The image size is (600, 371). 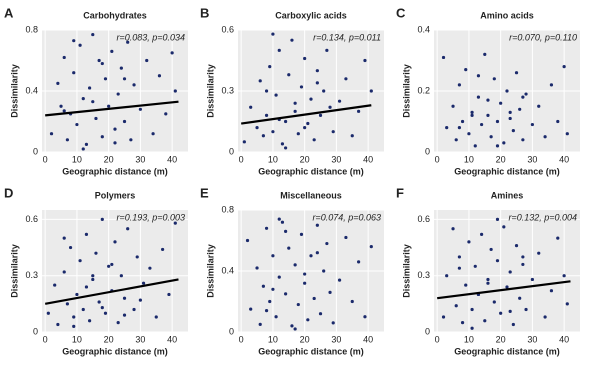 What do you see at coordinates (14, 271) in the screenshot?
I see `y-axis-label: Dissimilarity` at bounding box center [14, 271].